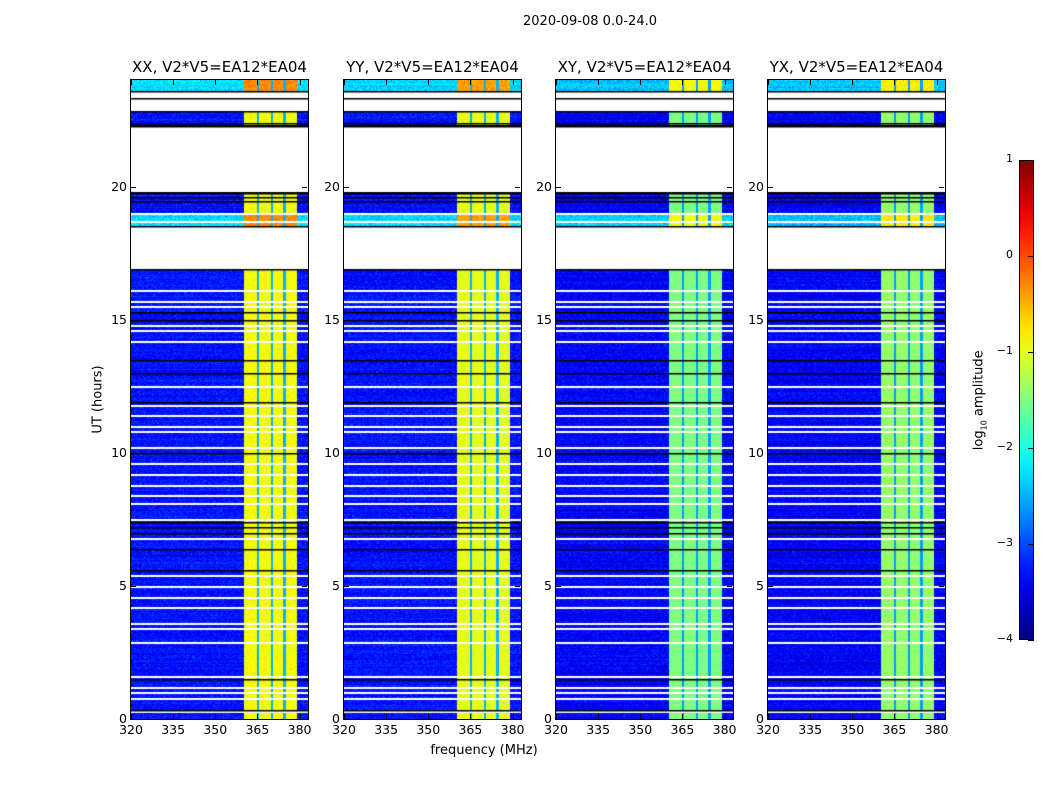  I want to click on x-axis-label: frequency (MHz), so click(484, 750).